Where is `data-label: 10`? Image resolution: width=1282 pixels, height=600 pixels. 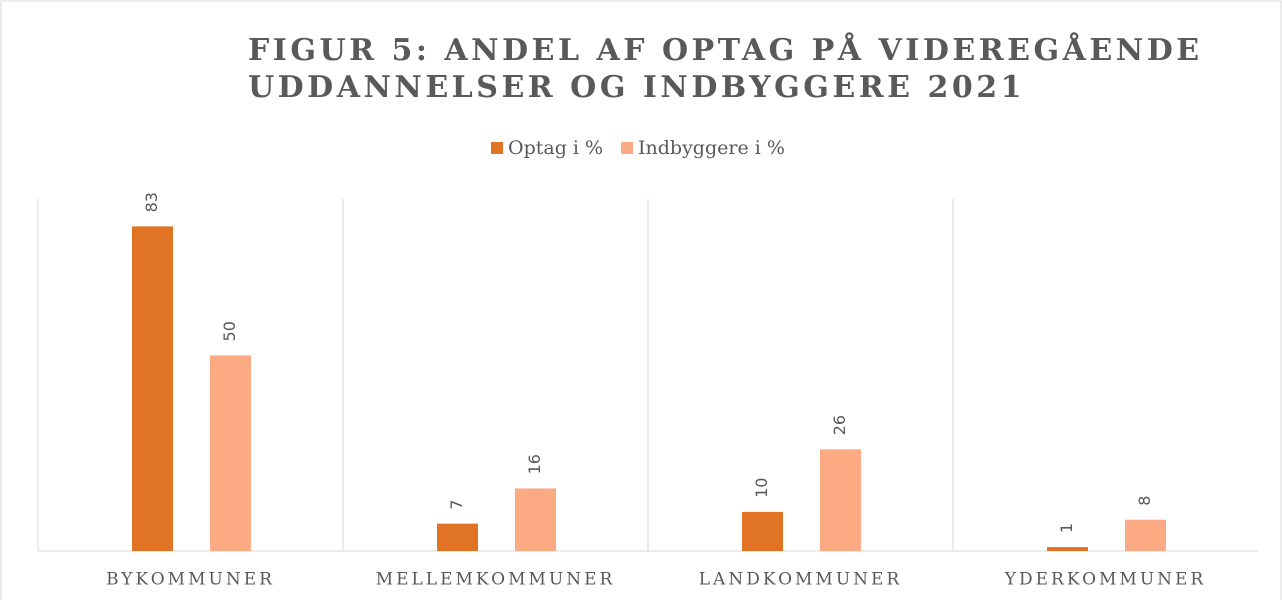 data-label: 10 is located at coordinates (761, 488).